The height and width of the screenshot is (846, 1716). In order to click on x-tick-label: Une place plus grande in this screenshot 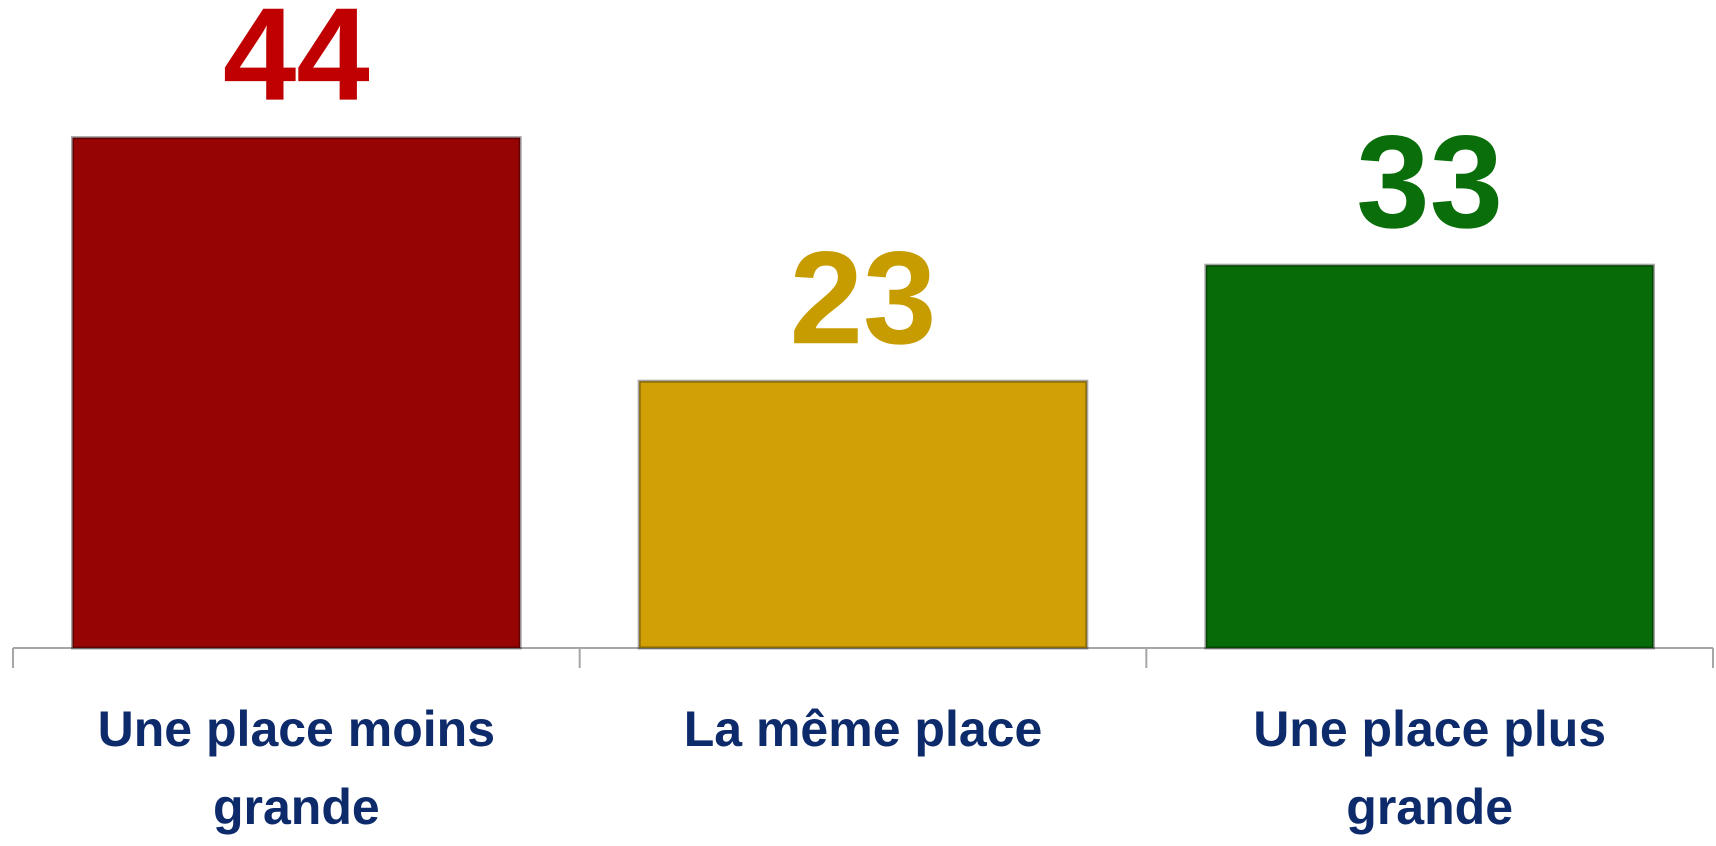, I will do `click(1430, 768)`.